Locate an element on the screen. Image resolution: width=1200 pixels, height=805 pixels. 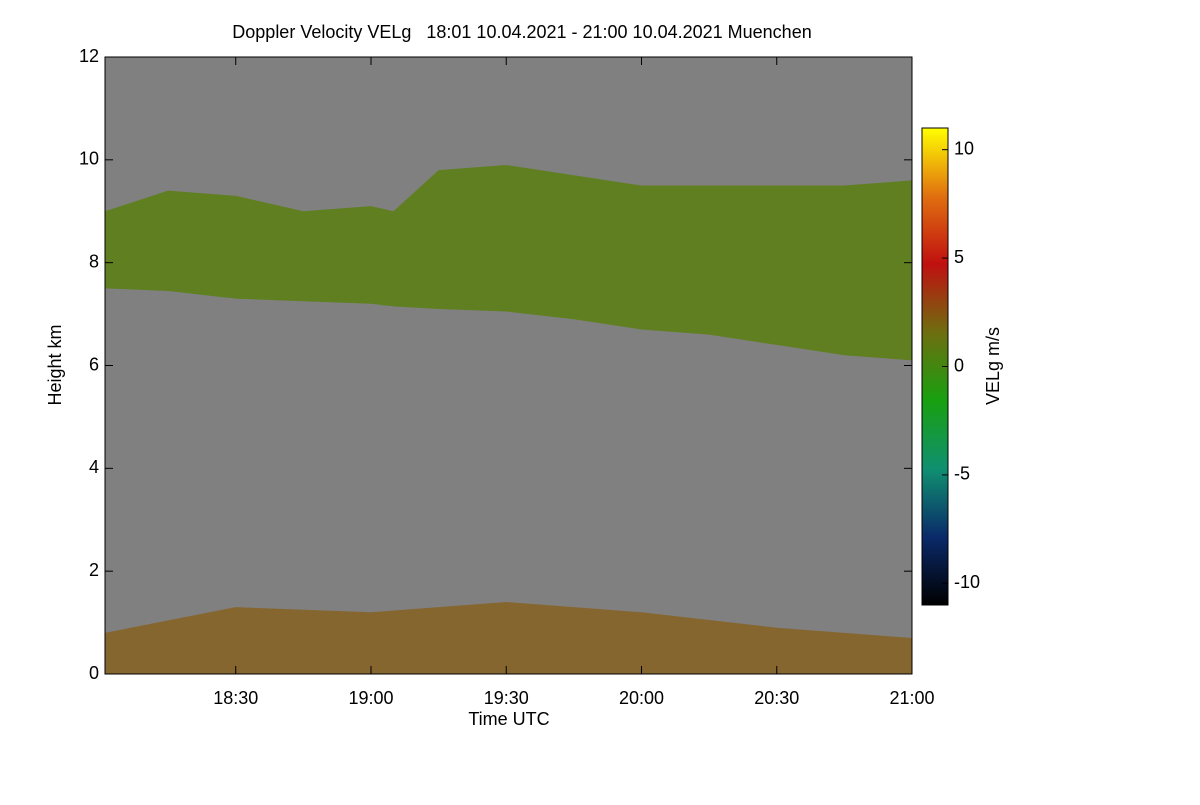
y-tick-label: 2 is located at coordinates (94, 570).